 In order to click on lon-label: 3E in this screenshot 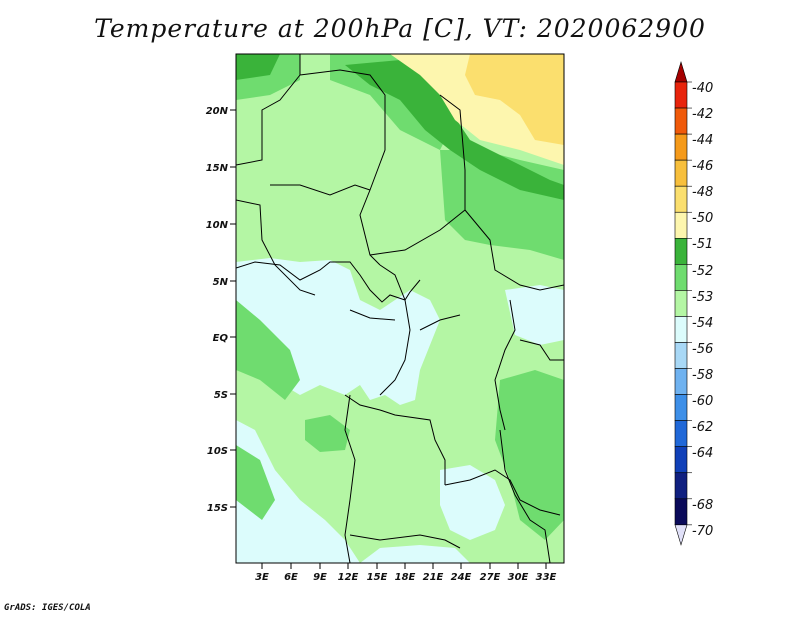, I will do `click(262, 577)`.